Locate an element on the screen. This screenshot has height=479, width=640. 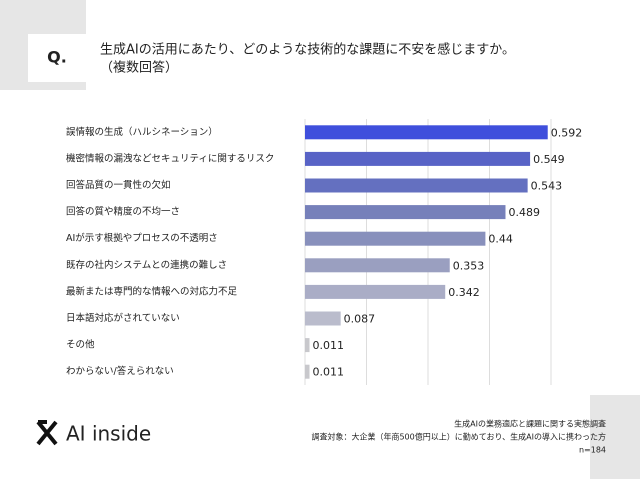
value-label: 0.342 is located at coordinates (464, 292).